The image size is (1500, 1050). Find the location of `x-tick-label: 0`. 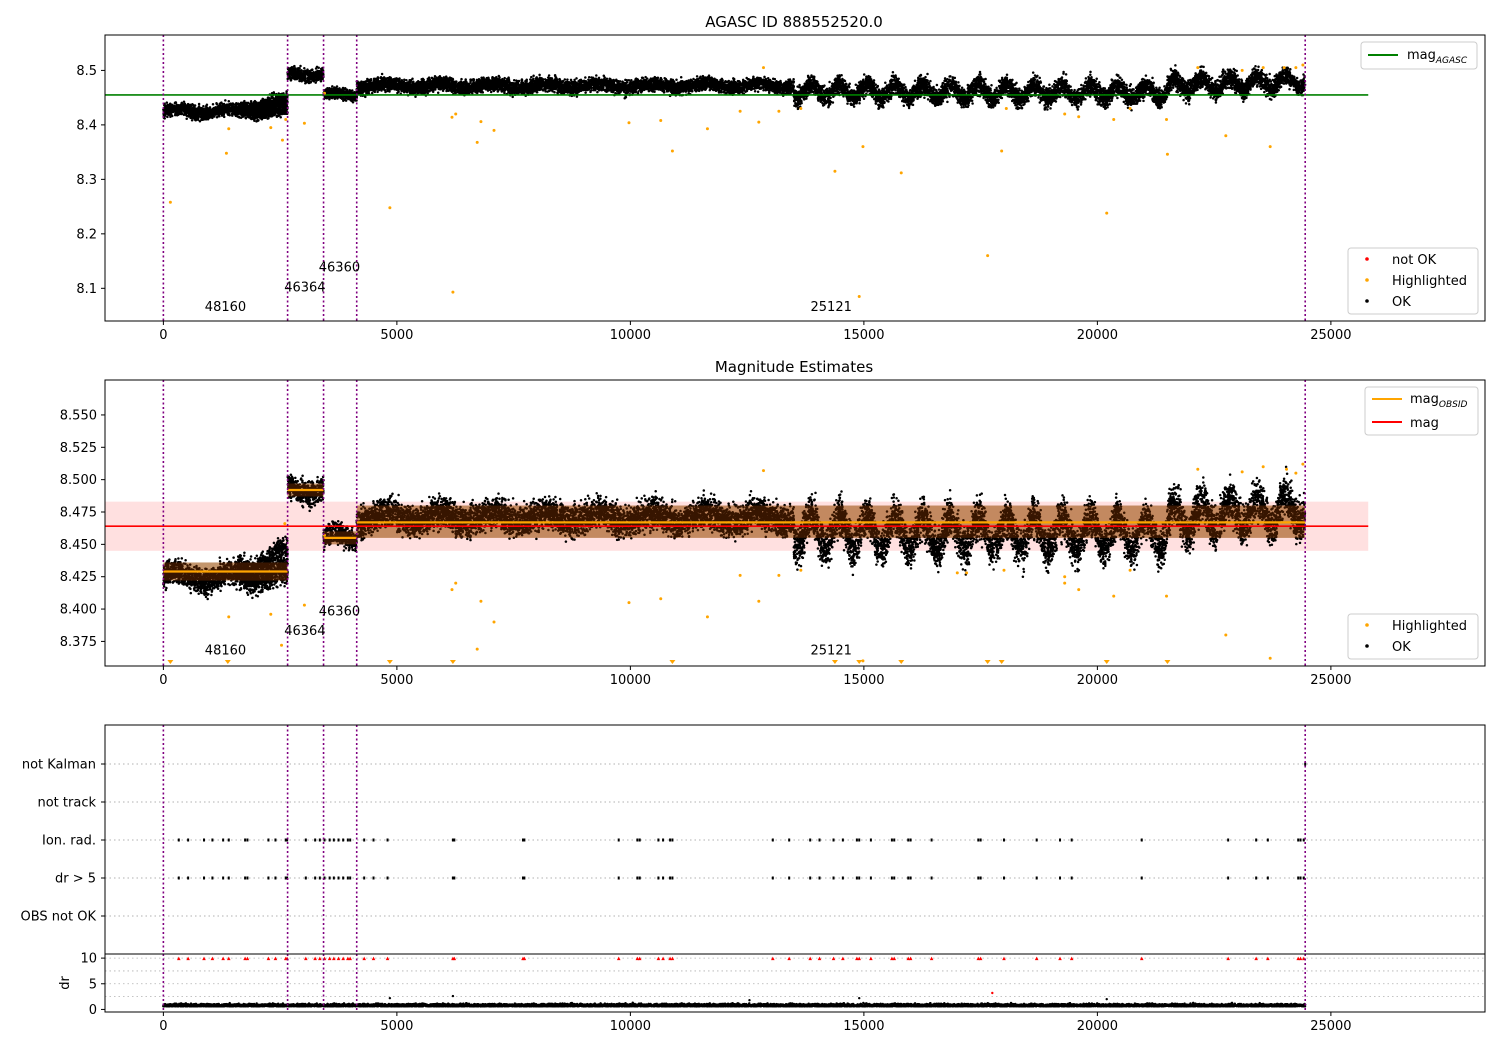

x-tick-label: 0 is located at coordinates (163, 335).